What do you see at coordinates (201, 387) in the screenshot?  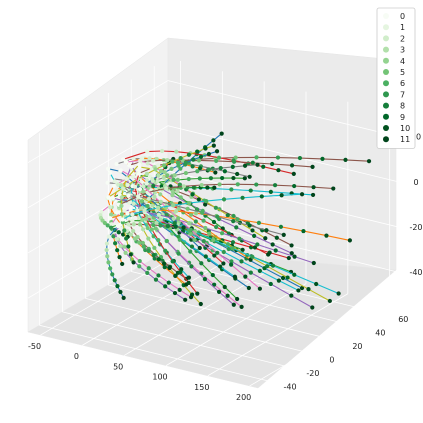 I see `x-tick-label: 150` at bounding box center [201, 387].